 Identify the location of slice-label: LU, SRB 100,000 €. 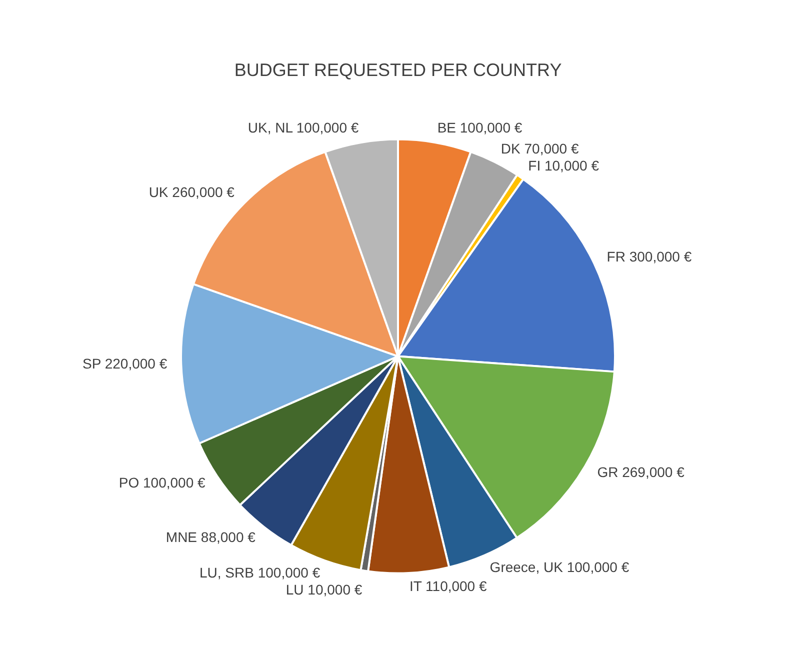
(260, 572).